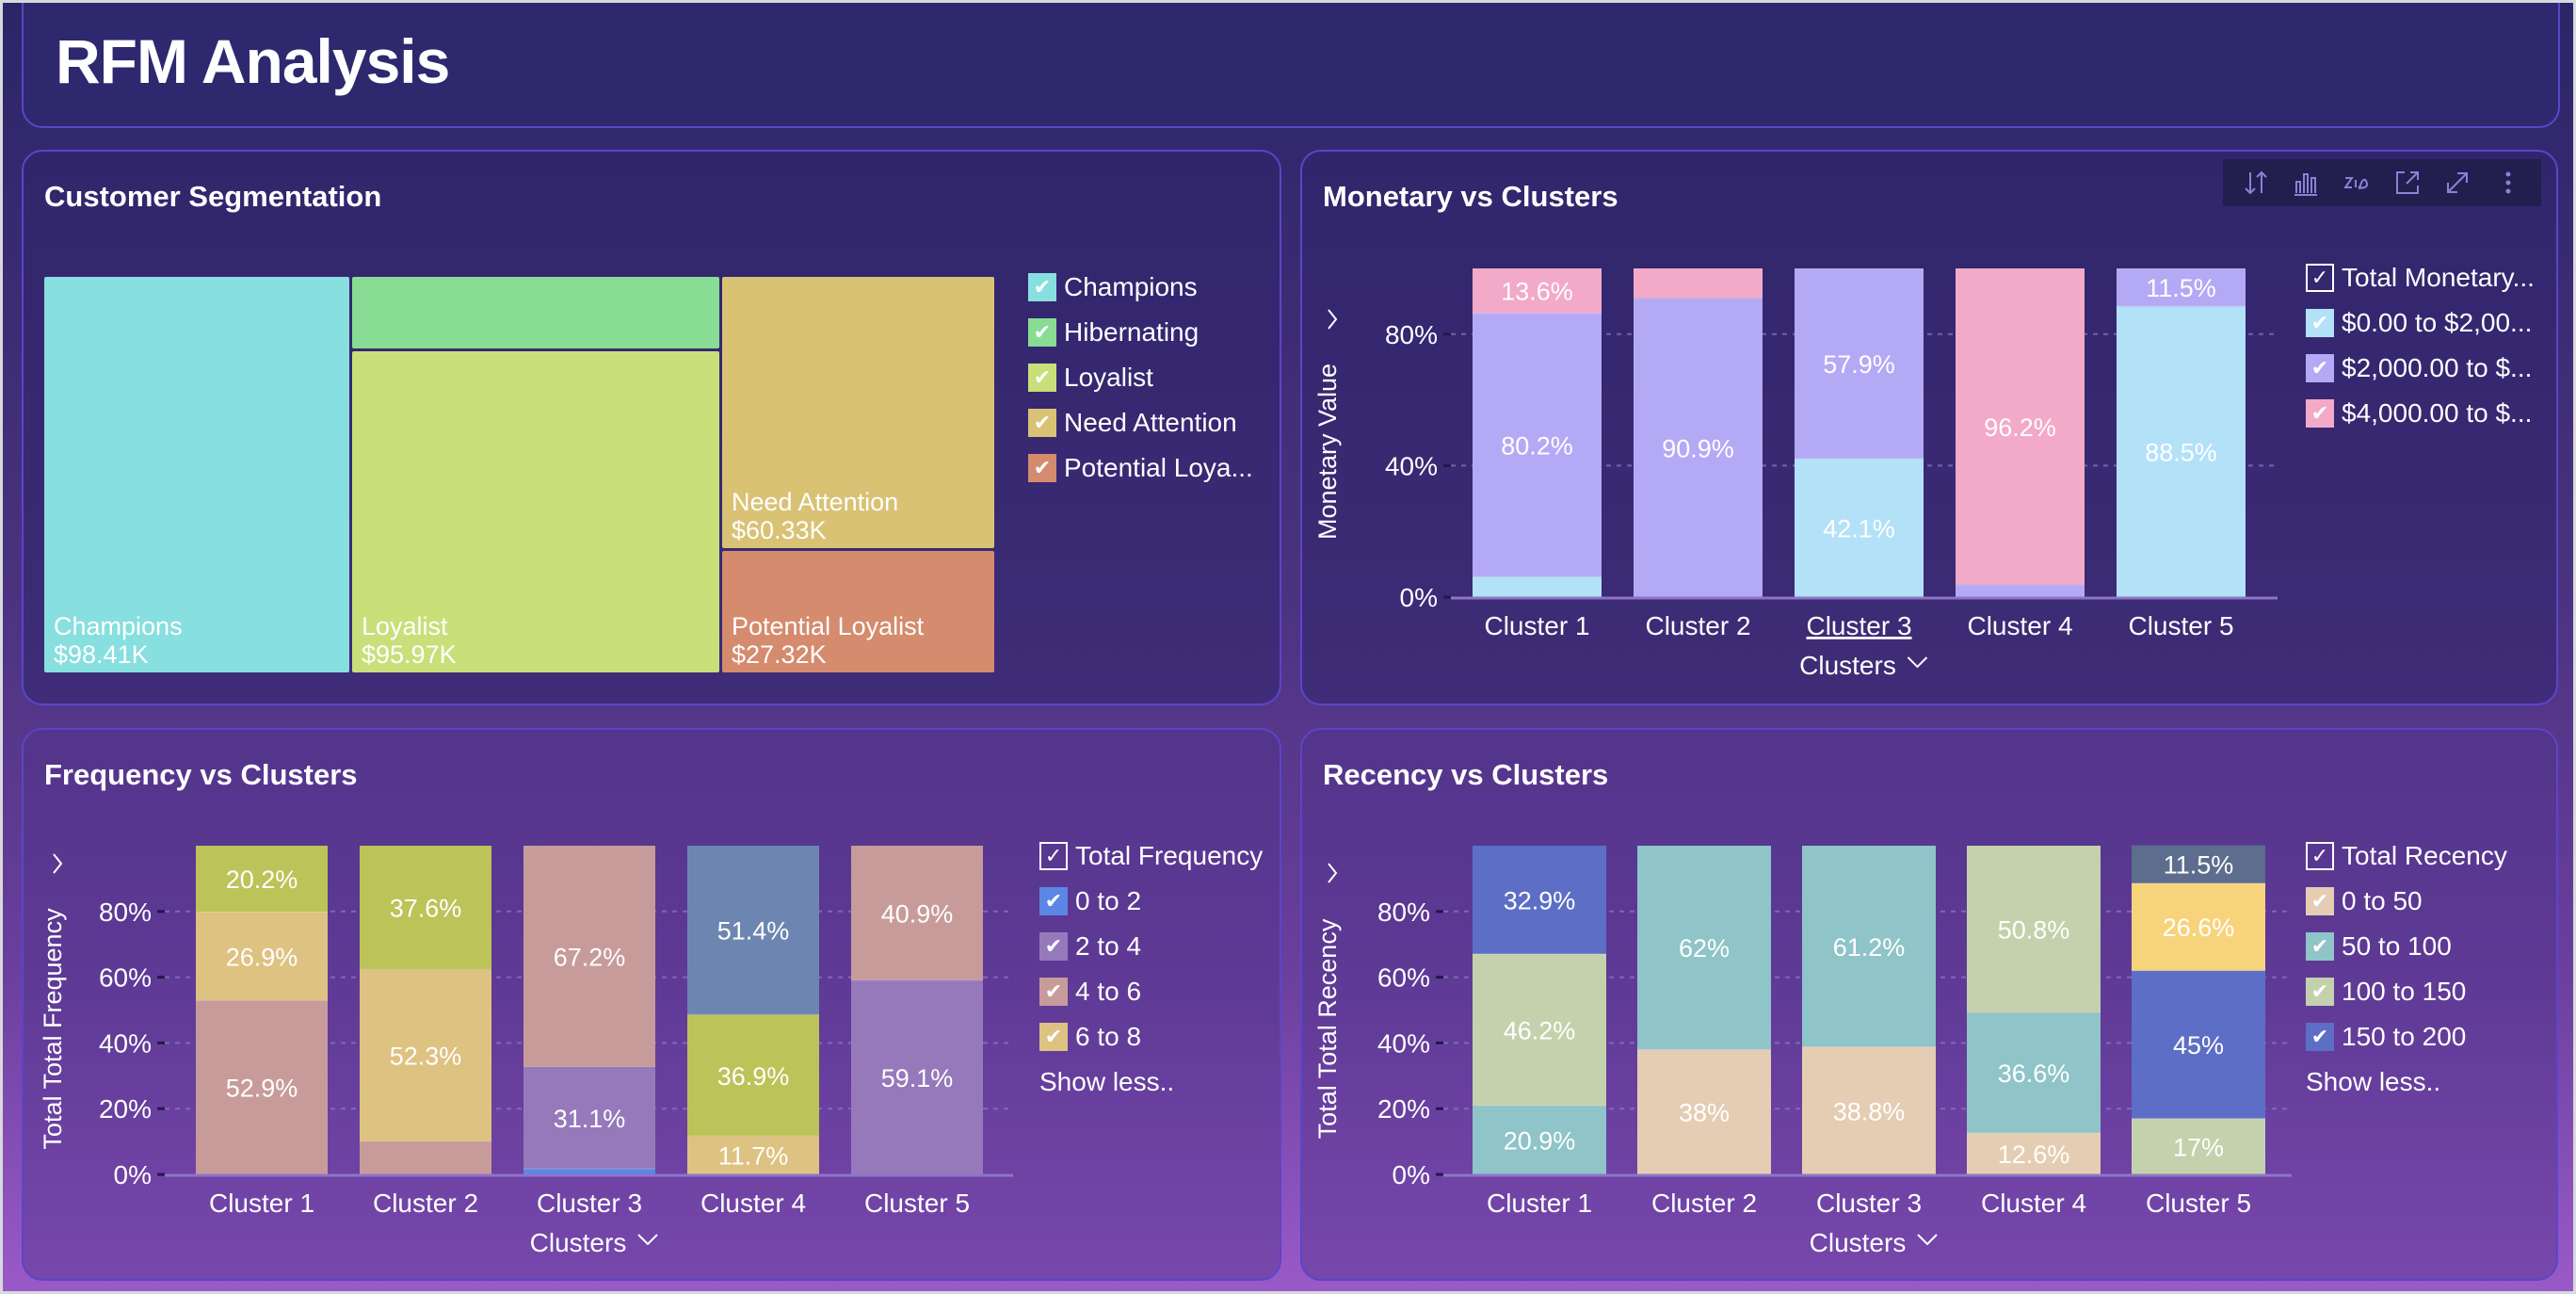  Describe the element at coordinates (1140, 377) in the screenshot. I see `legend-item: ✔ Loyalist` at that location.